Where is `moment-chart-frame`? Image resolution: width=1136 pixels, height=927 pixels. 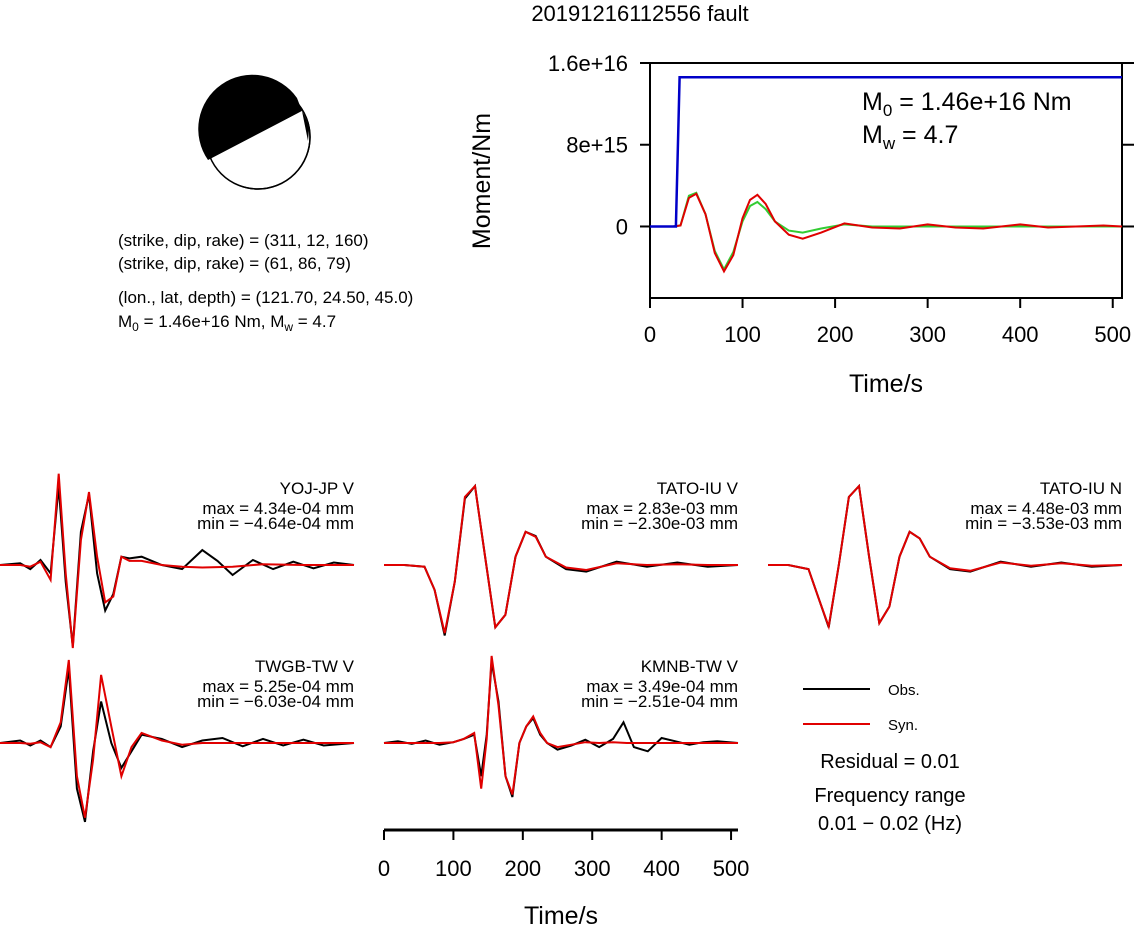
moment-chart-frame is located at coordinates (886, 180).